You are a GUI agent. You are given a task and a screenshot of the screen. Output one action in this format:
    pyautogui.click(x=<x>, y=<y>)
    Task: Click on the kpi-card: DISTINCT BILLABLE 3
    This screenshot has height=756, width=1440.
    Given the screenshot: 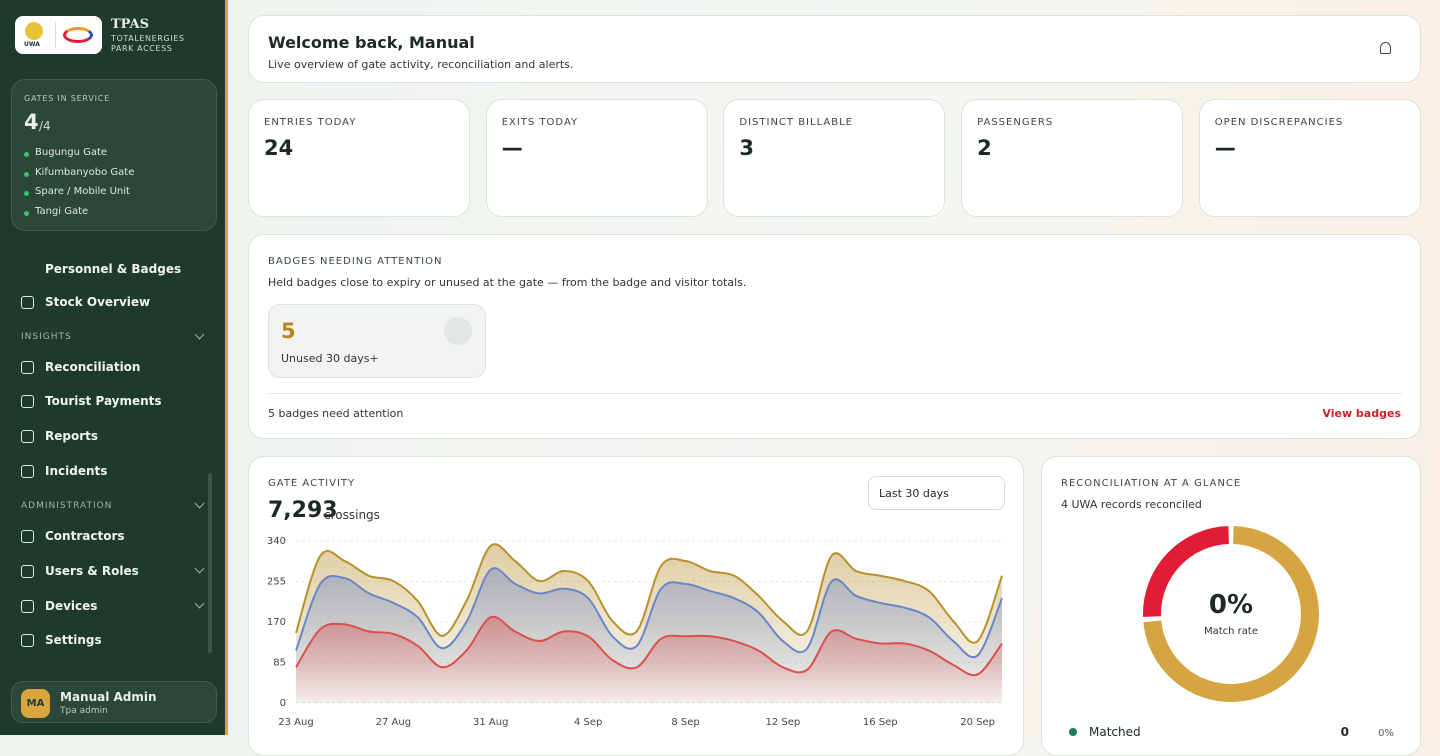 What is the action you would take?
    pyautogui.click(x=834, y=158)
    